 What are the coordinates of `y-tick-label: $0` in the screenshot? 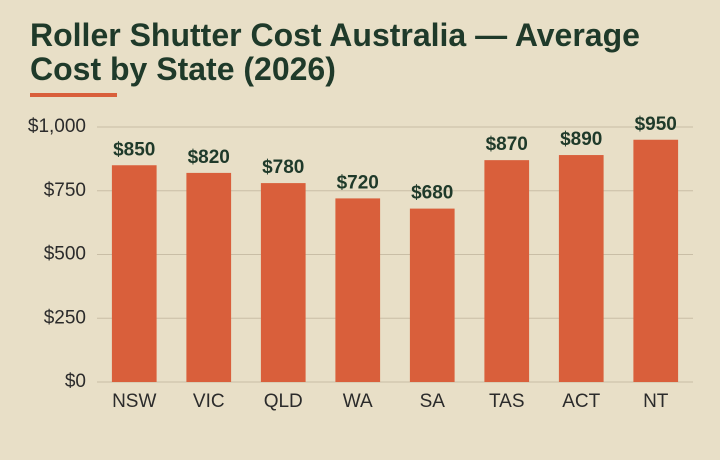 It's located at (75, 381).